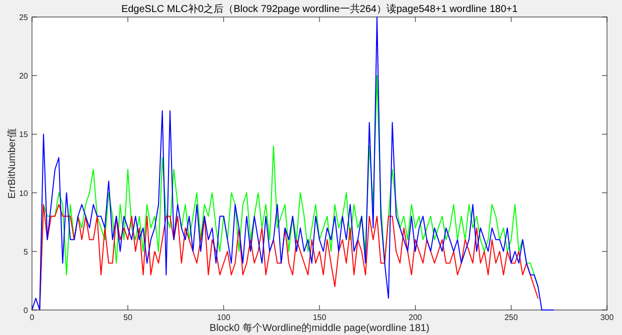 The width and height of the screenshot is (622, 335). Describe the element at coordinates (24, 17) in the screenshot. I see `y-tick-label: 25` at that location.